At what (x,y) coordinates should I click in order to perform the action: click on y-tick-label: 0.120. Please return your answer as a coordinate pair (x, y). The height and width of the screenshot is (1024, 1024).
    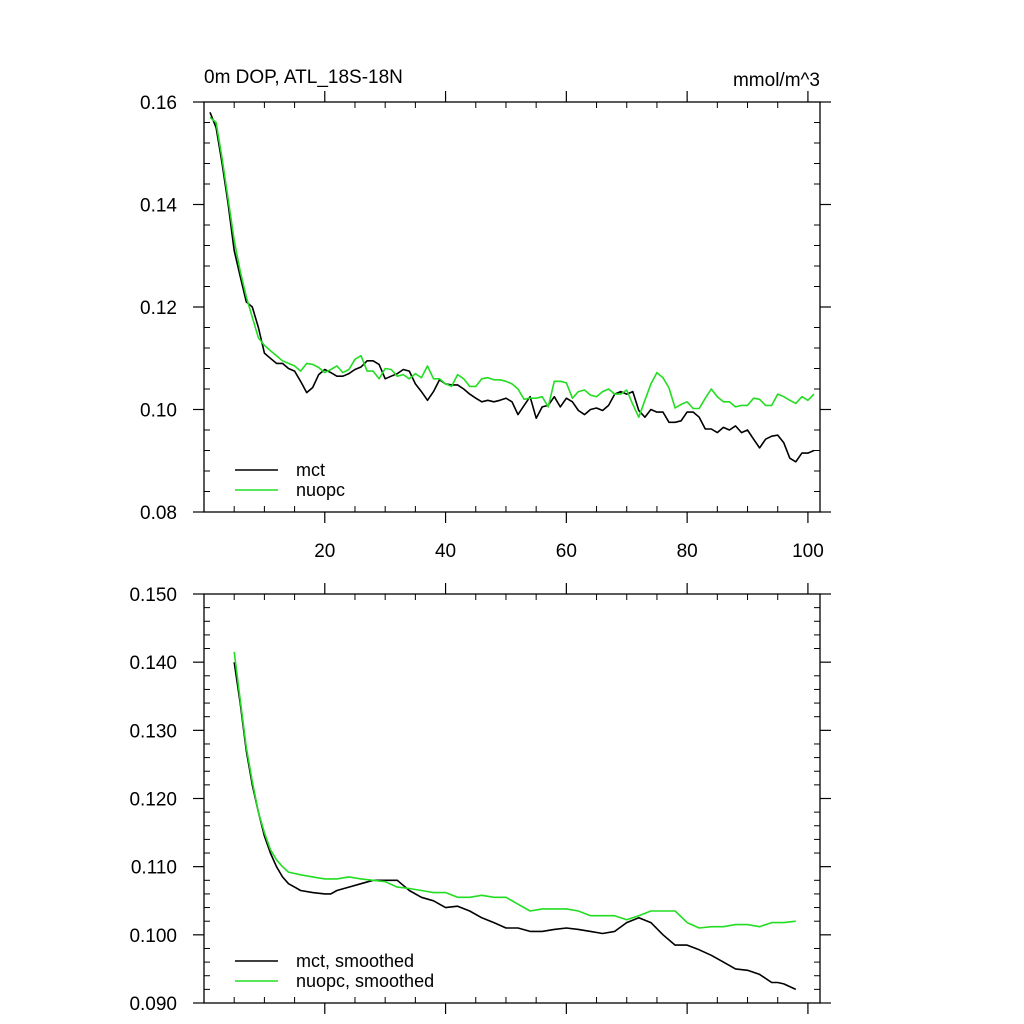
    Looking at the image, I should click on (153, 800).